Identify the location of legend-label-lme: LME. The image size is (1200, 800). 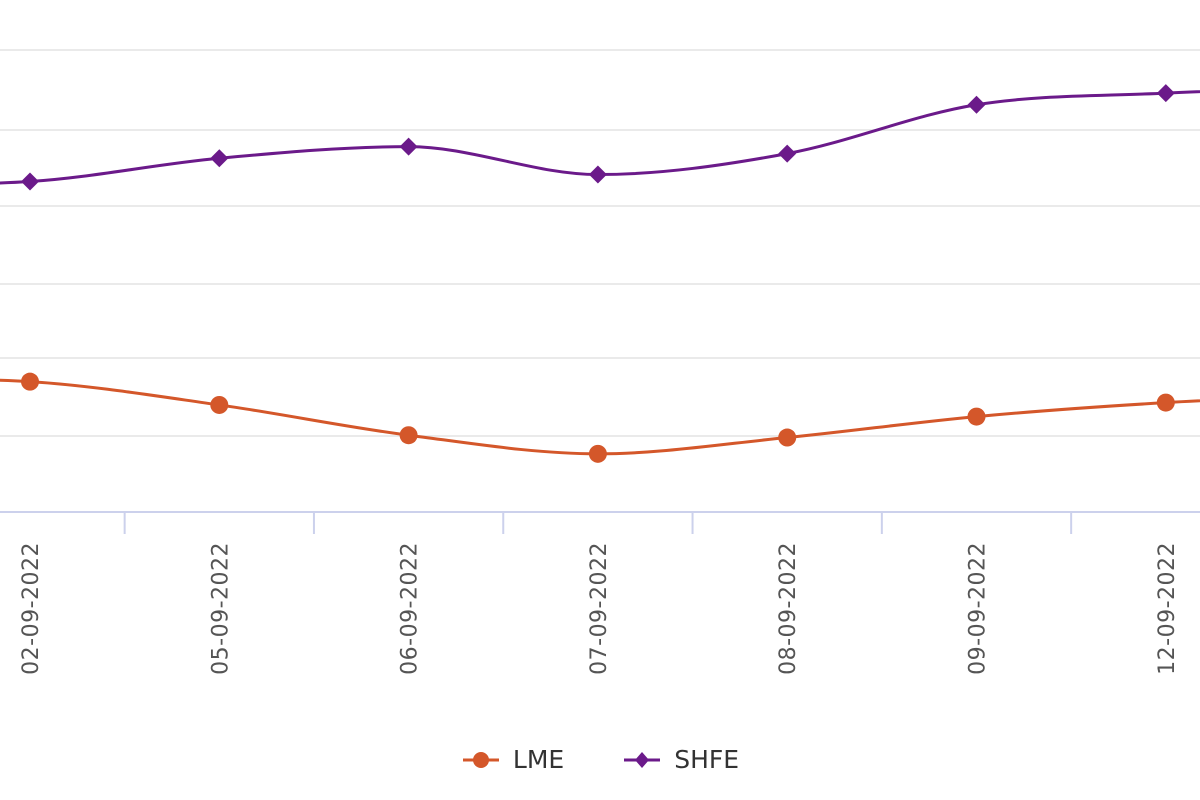
(538, 759).